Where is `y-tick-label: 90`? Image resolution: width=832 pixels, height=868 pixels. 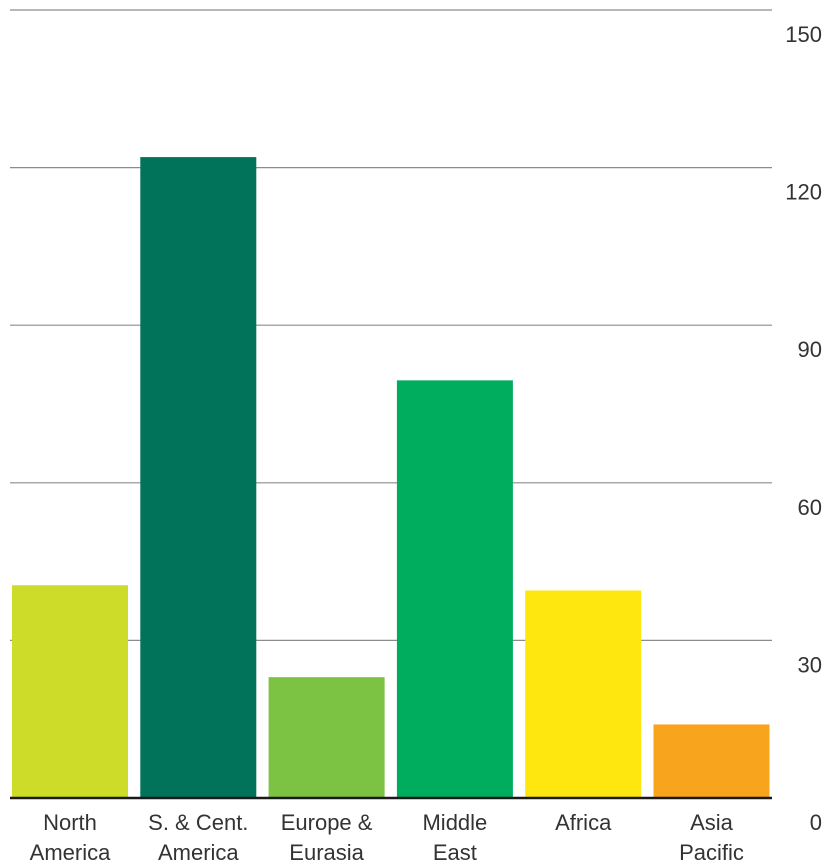
y-tick-label: 90 is located at coordinates (810, 349).